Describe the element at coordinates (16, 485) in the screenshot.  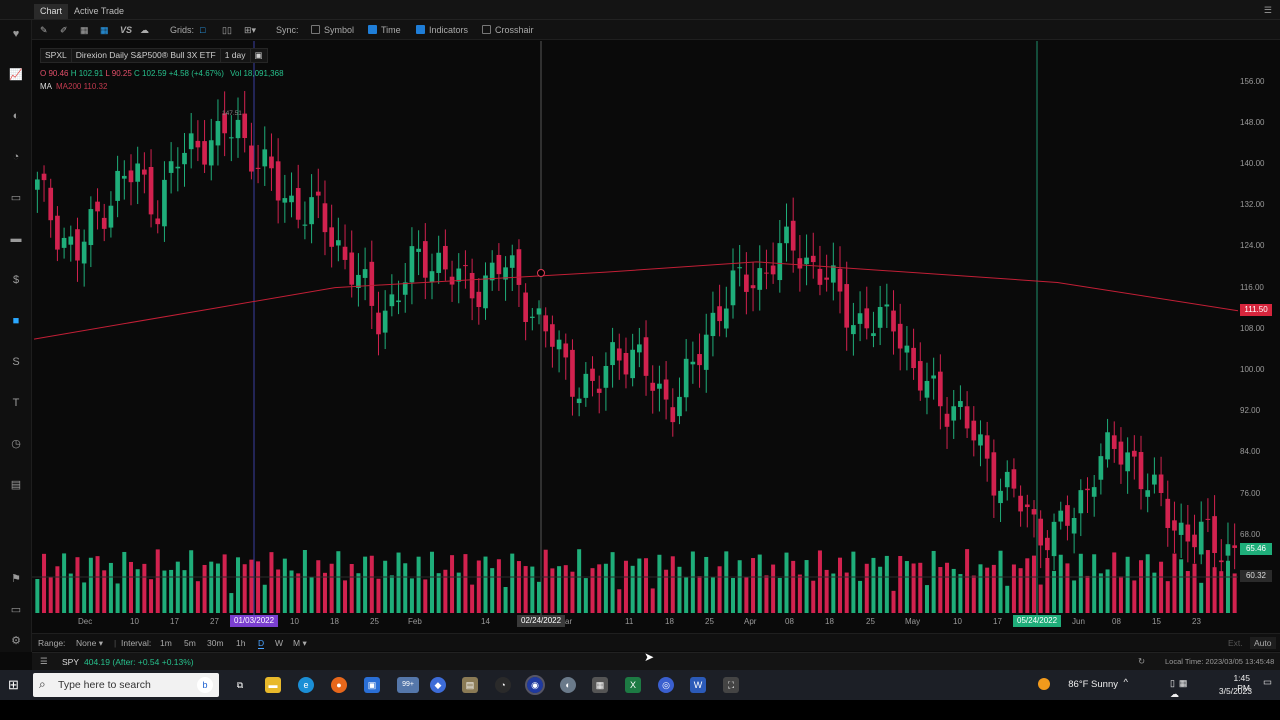
I see `document-icon: ▤` at that location.